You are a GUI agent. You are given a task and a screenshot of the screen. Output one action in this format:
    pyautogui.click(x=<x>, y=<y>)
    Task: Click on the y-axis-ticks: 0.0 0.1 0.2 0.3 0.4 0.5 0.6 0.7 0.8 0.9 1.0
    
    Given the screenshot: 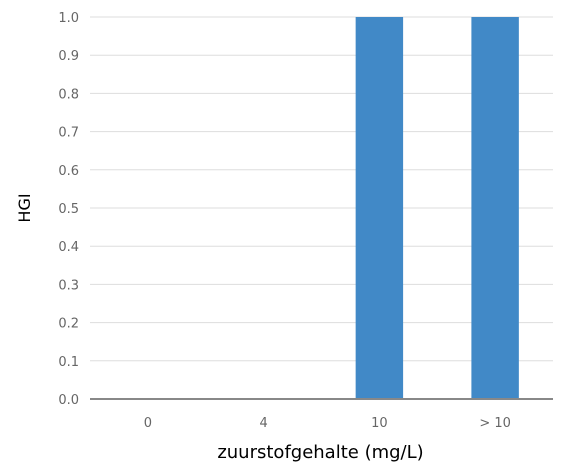 What is the action you would take?
    pyautogui.click(x=68, y=209)
    